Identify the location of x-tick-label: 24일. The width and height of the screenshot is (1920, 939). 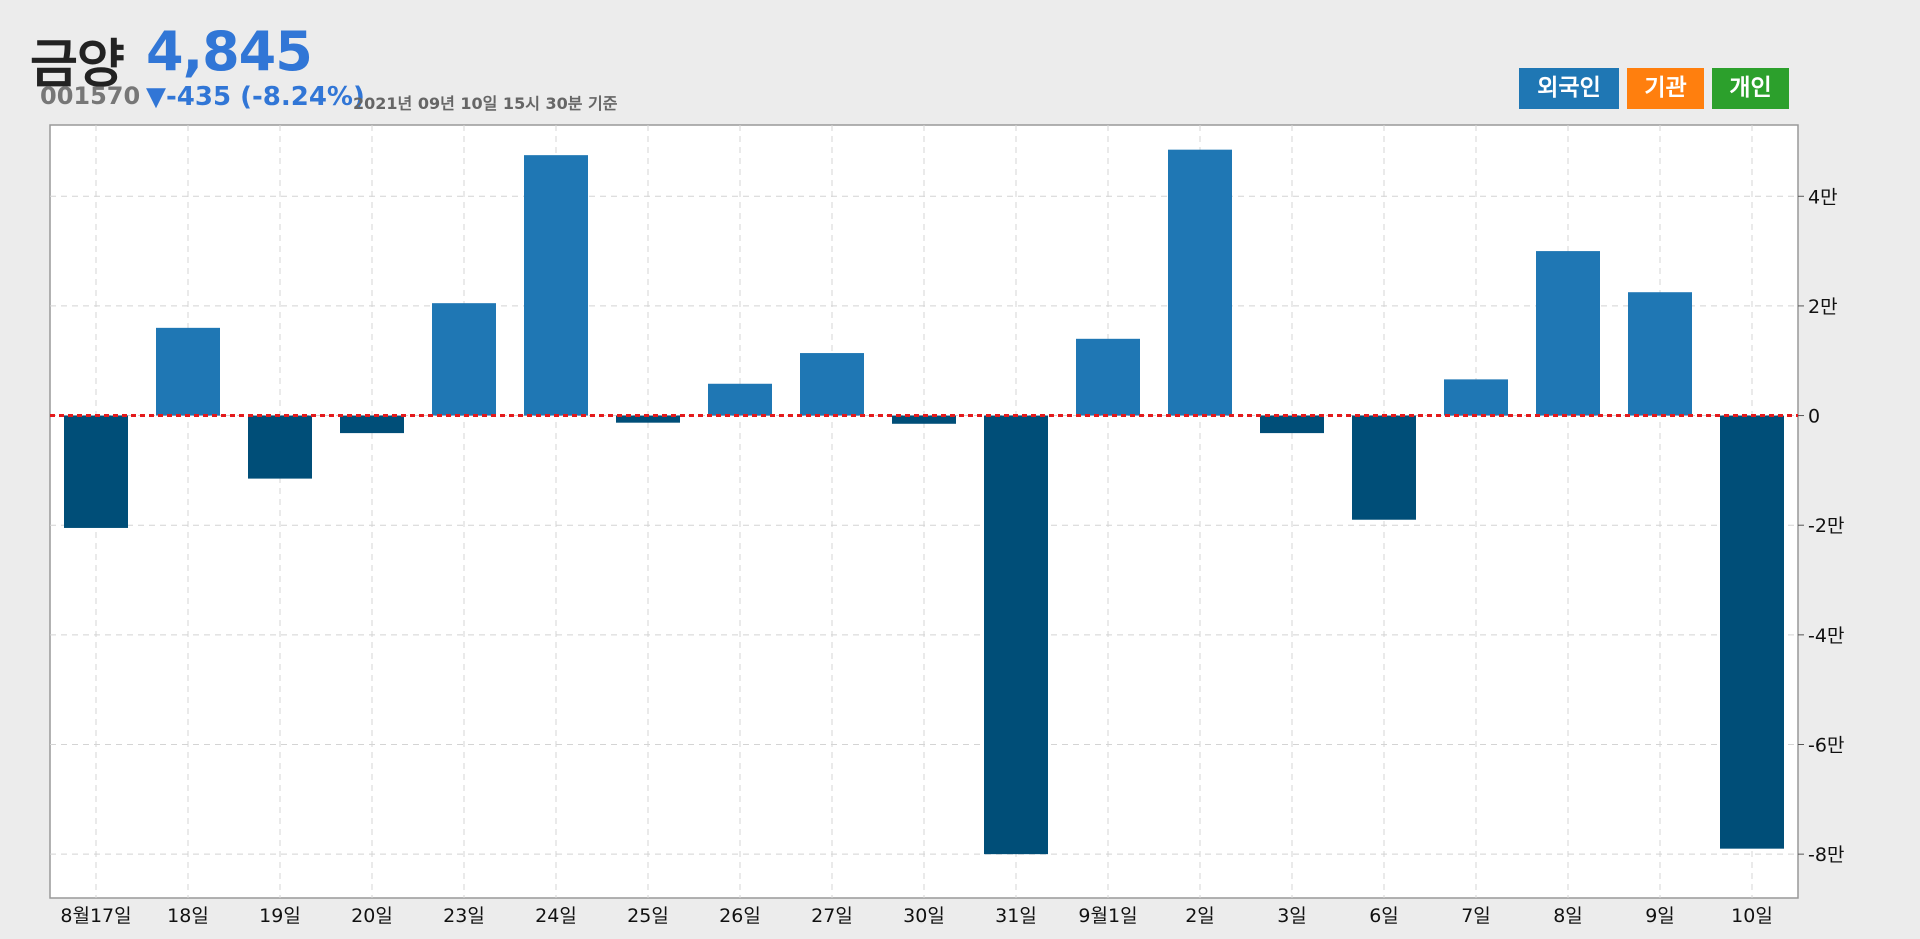
(556, 916).